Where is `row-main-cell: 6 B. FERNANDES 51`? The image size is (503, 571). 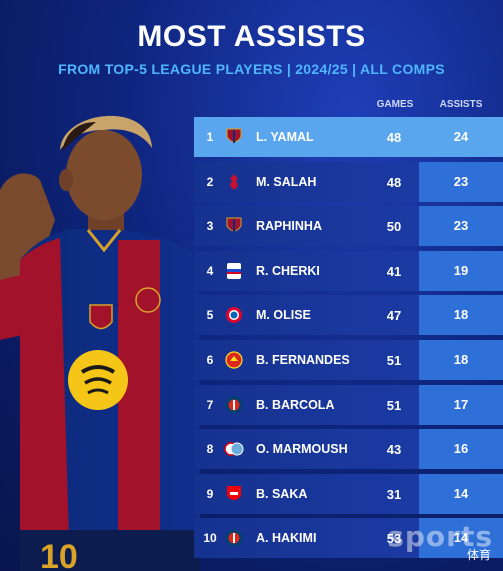 row-main-cell: 6 B. FERNANDES 51 is located at coordinates (306, 359).